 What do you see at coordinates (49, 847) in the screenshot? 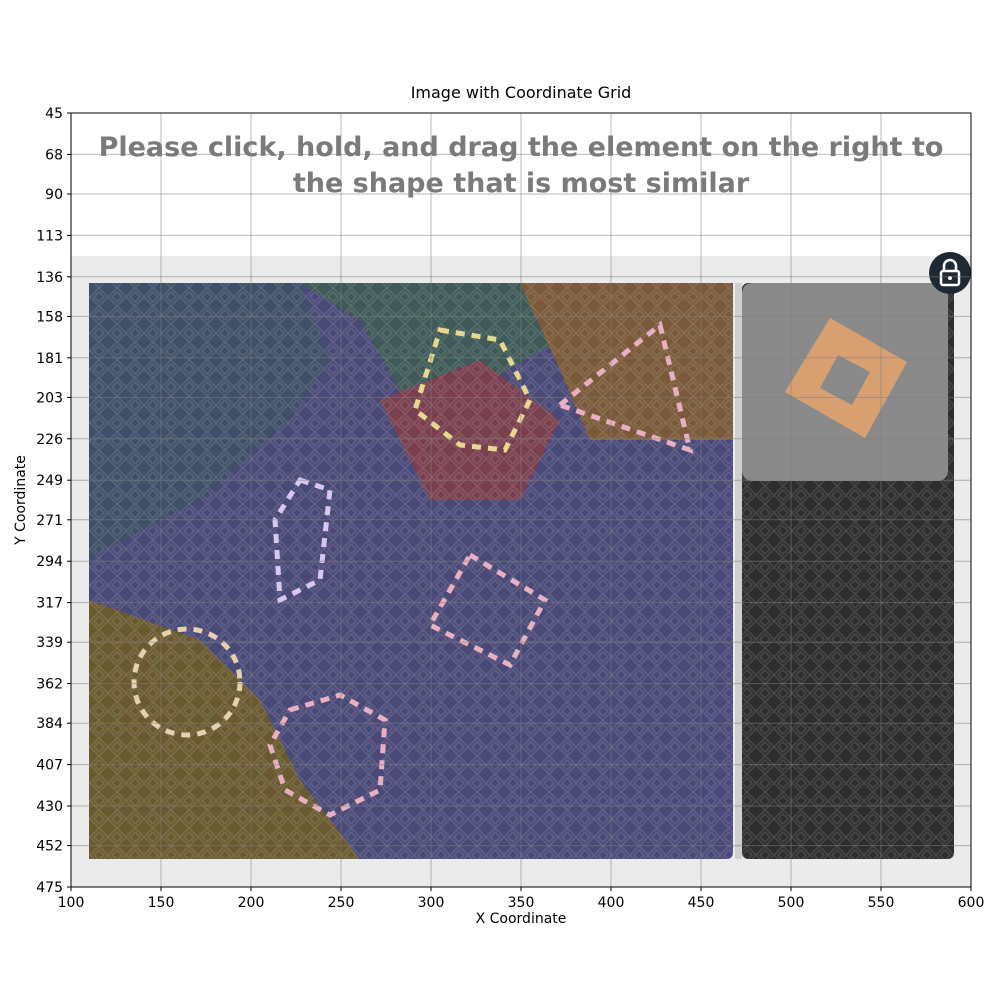
I see `y-tick-label: 452` at bounding box center [49, 847].